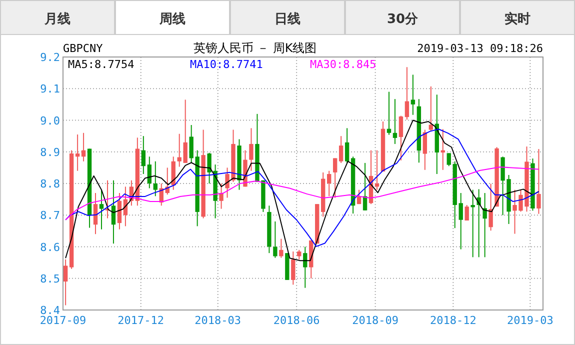  What do you see at coordinates (287, 17) in the screenshot?
I see `tabs: 月线 周线 日线 30分 实时` at bounding box center [287, 17].